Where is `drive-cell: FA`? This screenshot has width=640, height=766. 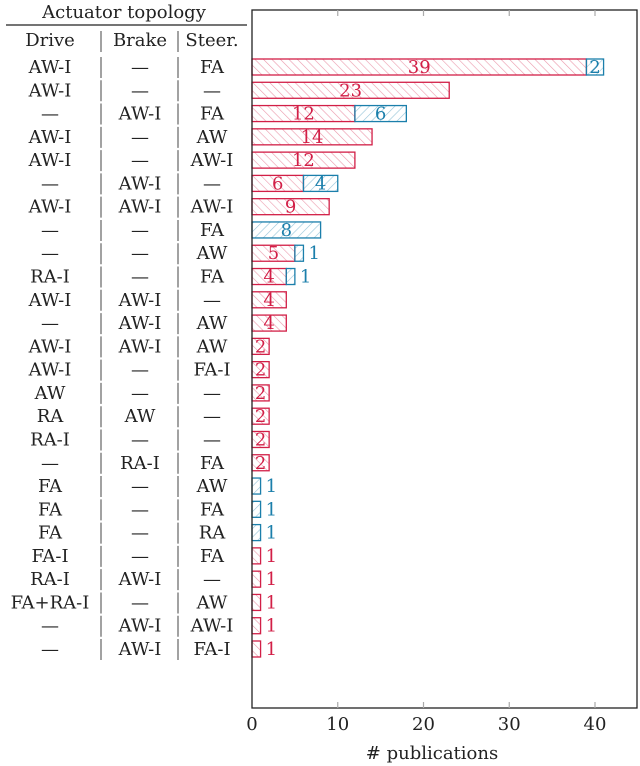
drive-cell: FA is located at coordinates (50, 509).